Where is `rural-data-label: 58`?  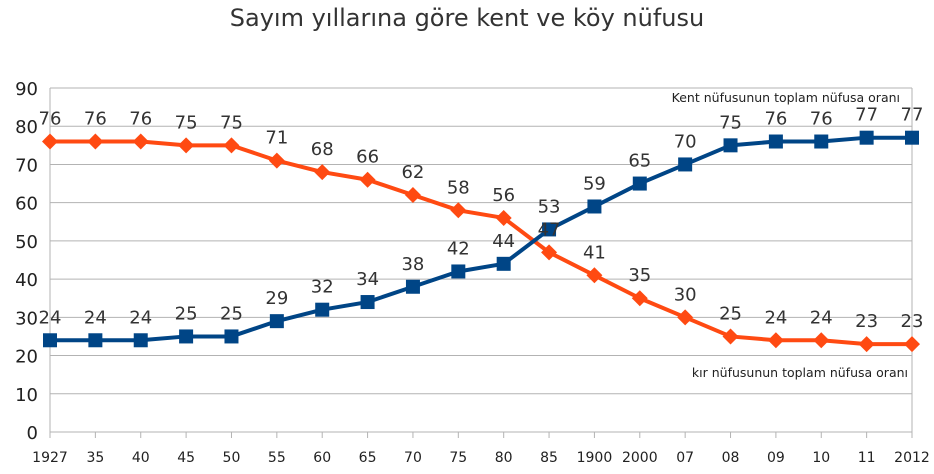
rural-data-label: 58 is located at coordinates (458, 187).